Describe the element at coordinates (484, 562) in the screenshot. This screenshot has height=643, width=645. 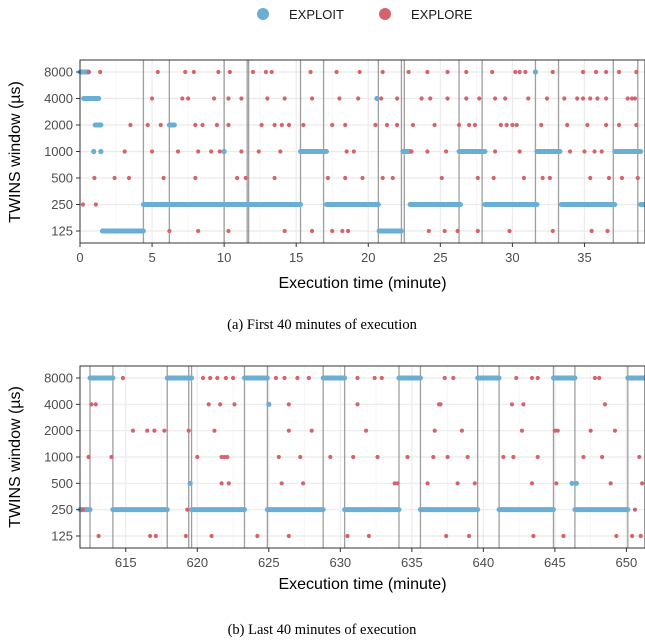
I see `x-tick-label: 640` at that location.